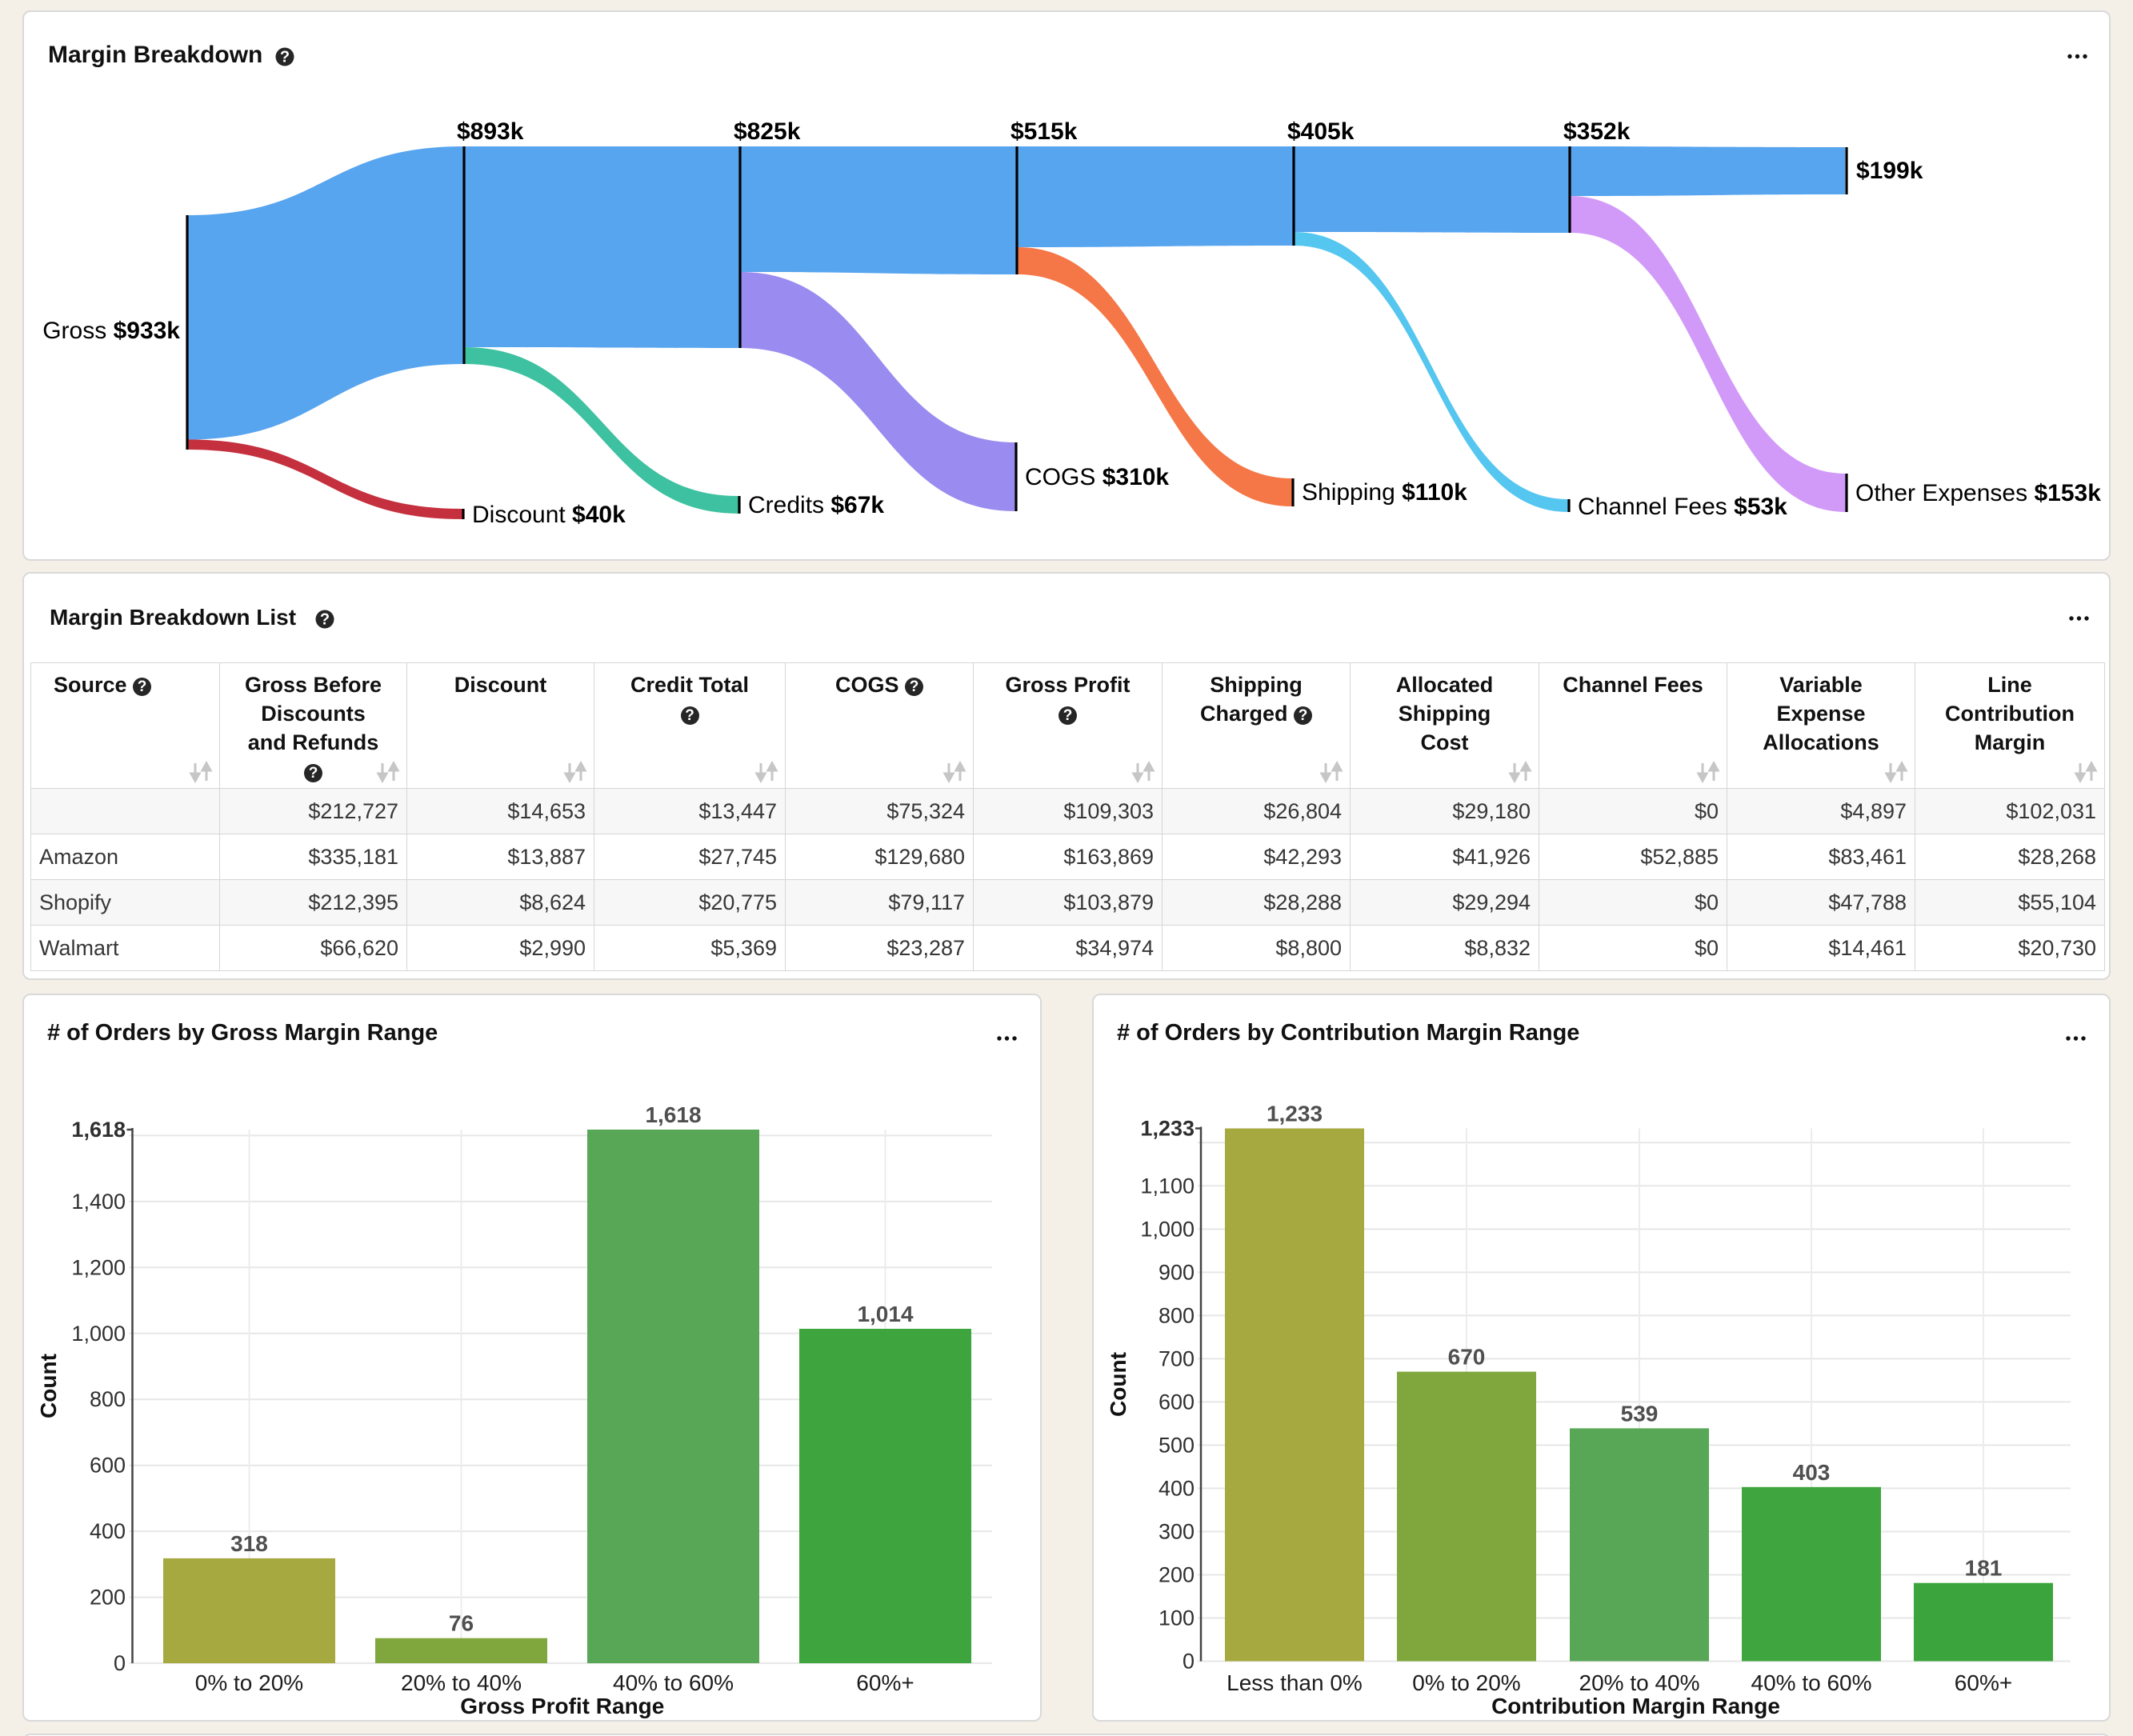 The height and width of the screenshot is (1736, 2133). What do you see at coordinates (243, 1033) in the screenshot?
I see `svg-text:# of Orders by Gross Margin Ra: # of Orders by Gross Margin Range` at bounding box center [243, 1033].